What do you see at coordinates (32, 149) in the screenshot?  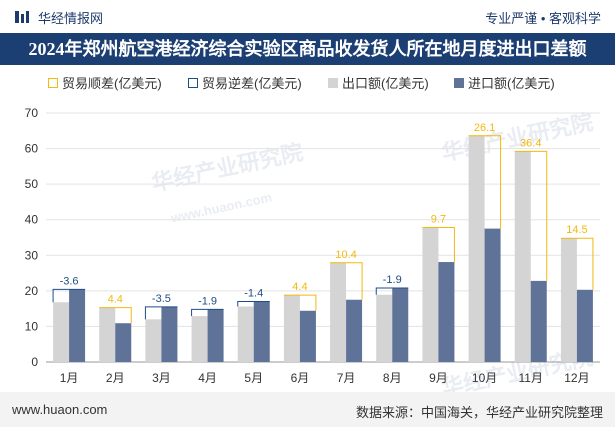 I see `y-tick-label: 60` at bounding box center [32, 149].